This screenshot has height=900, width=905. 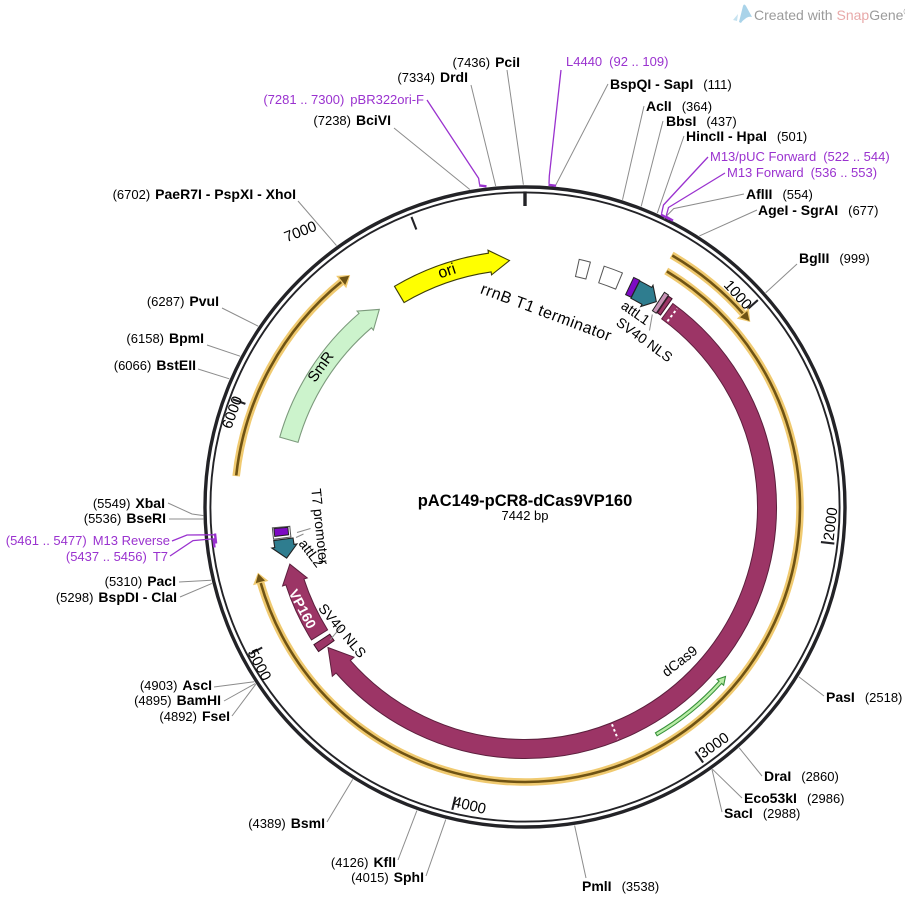 I want to click on svg-text:AclI(364): AclI (364), so click(x=679, y=106).